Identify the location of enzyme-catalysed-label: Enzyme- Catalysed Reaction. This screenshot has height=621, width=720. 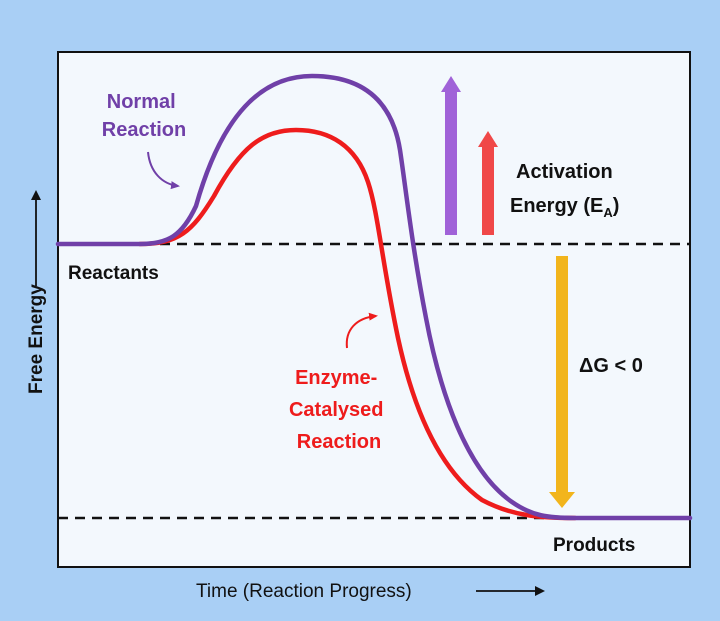
(339, 410).